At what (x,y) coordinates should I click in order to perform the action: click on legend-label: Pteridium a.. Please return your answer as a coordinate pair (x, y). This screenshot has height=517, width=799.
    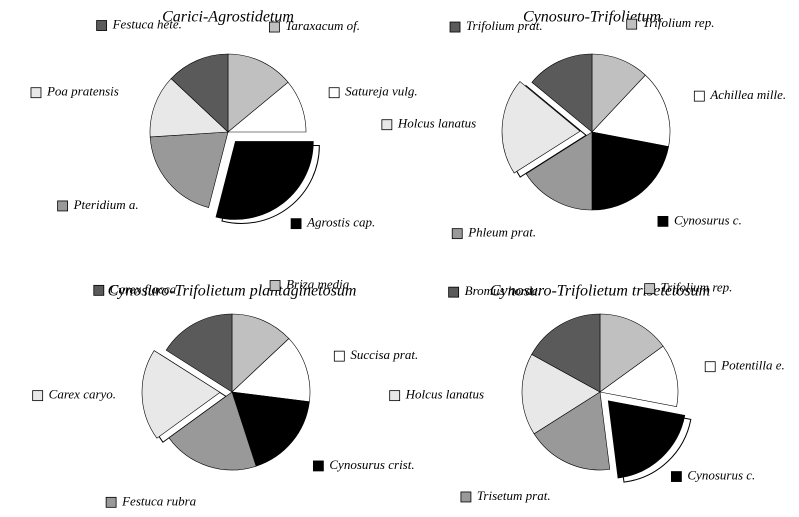
    Looking at the image, I should click on (106, 204).